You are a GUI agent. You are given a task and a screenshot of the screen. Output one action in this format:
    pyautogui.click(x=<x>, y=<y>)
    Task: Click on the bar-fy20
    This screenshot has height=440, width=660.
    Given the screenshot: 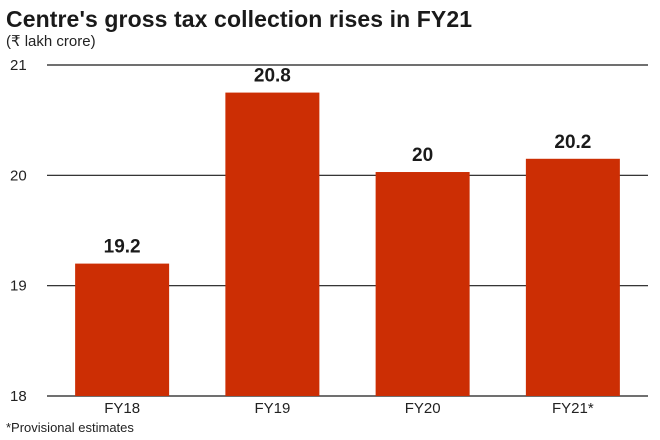 What is the action you would take?
    pyautogui.click(x=422, y=284)
    